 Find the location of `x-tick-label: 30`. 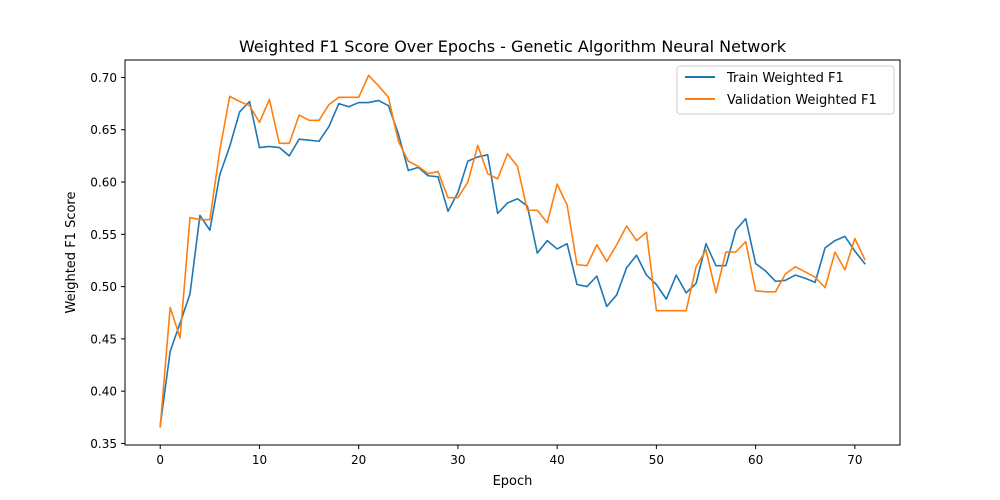

x-tick-label: 30 is located at coordinates (457, 460).